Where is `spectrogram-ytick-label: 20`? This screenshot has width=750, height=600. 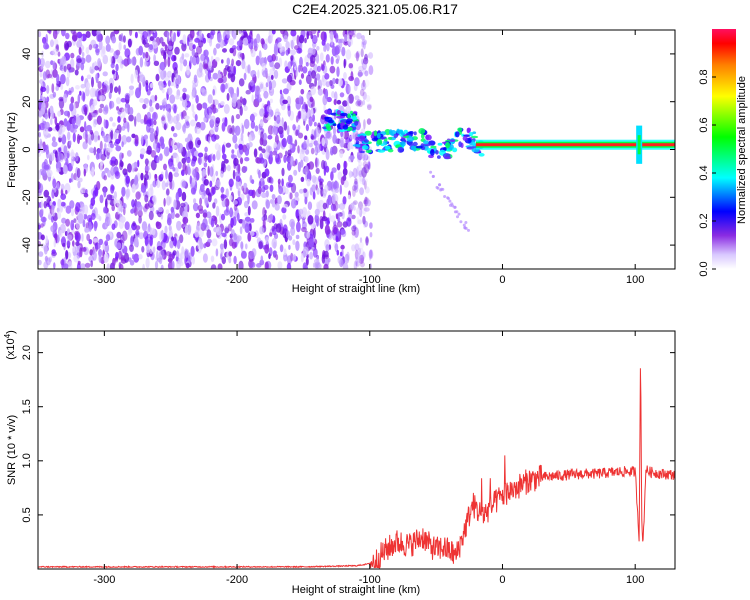
spectrogram-ytick-label: 20 is located at coordinates (27, 102).